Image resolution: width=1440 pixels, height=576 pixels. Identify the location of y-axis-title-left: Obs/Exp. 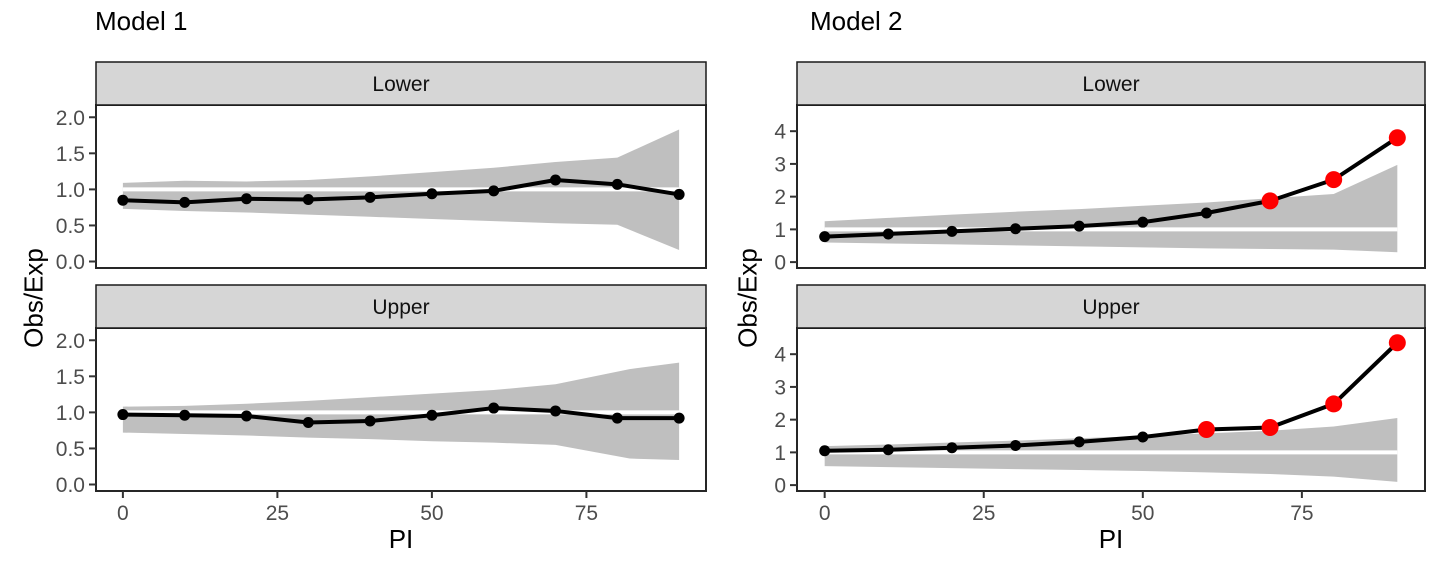
(33, 298).